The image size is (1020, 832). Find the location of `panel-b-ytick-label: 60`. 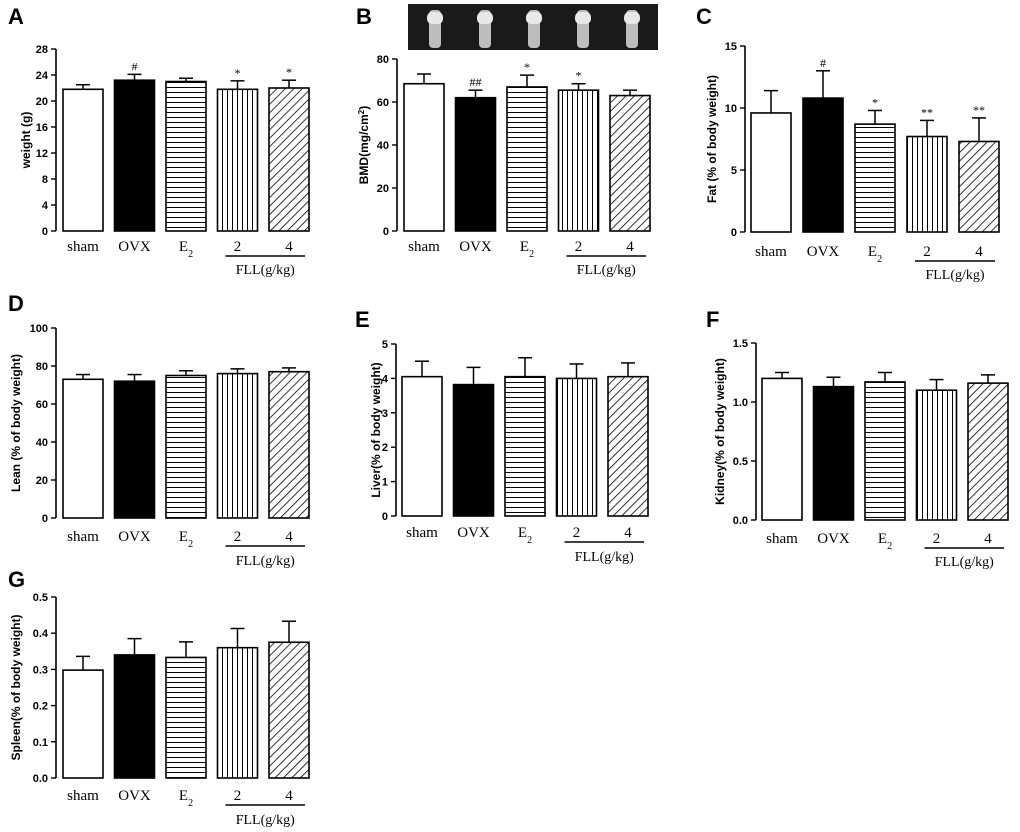

panel-b-ytick-label: 60 is located at coordinates (383, 103).